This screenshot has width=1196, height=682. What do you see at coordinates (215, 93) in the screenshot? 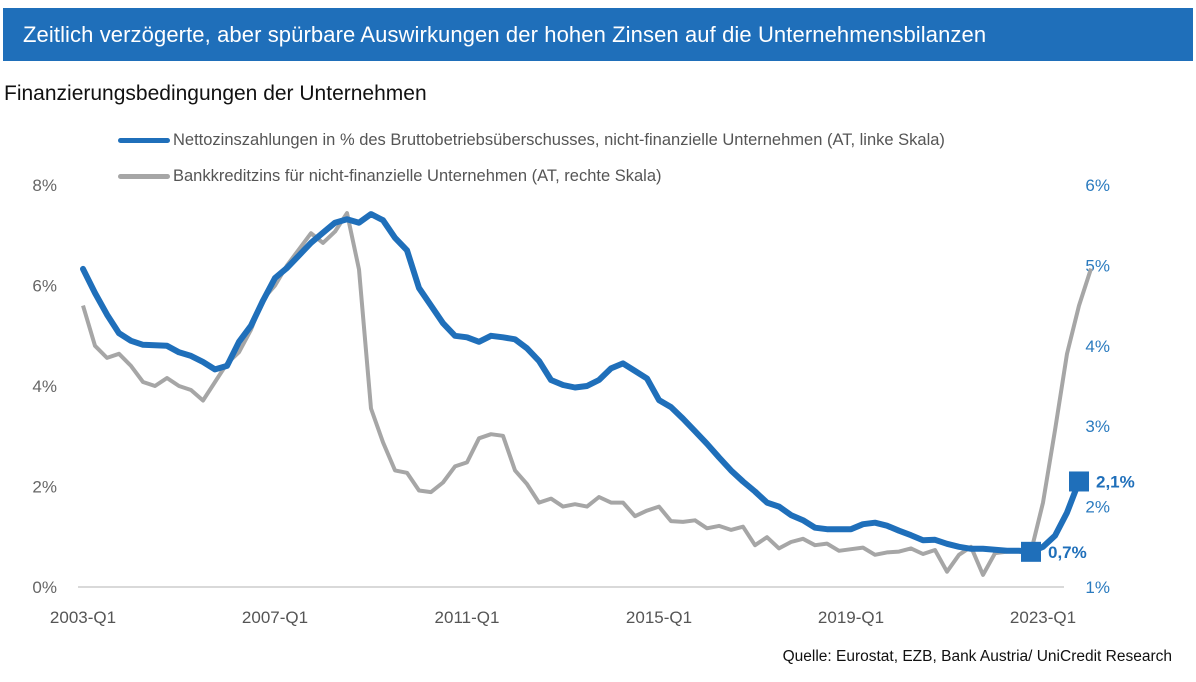
I see `chart-subtitle: Finanzierungsbedingungen der Unternehmen` at bounding box center [215, 93].